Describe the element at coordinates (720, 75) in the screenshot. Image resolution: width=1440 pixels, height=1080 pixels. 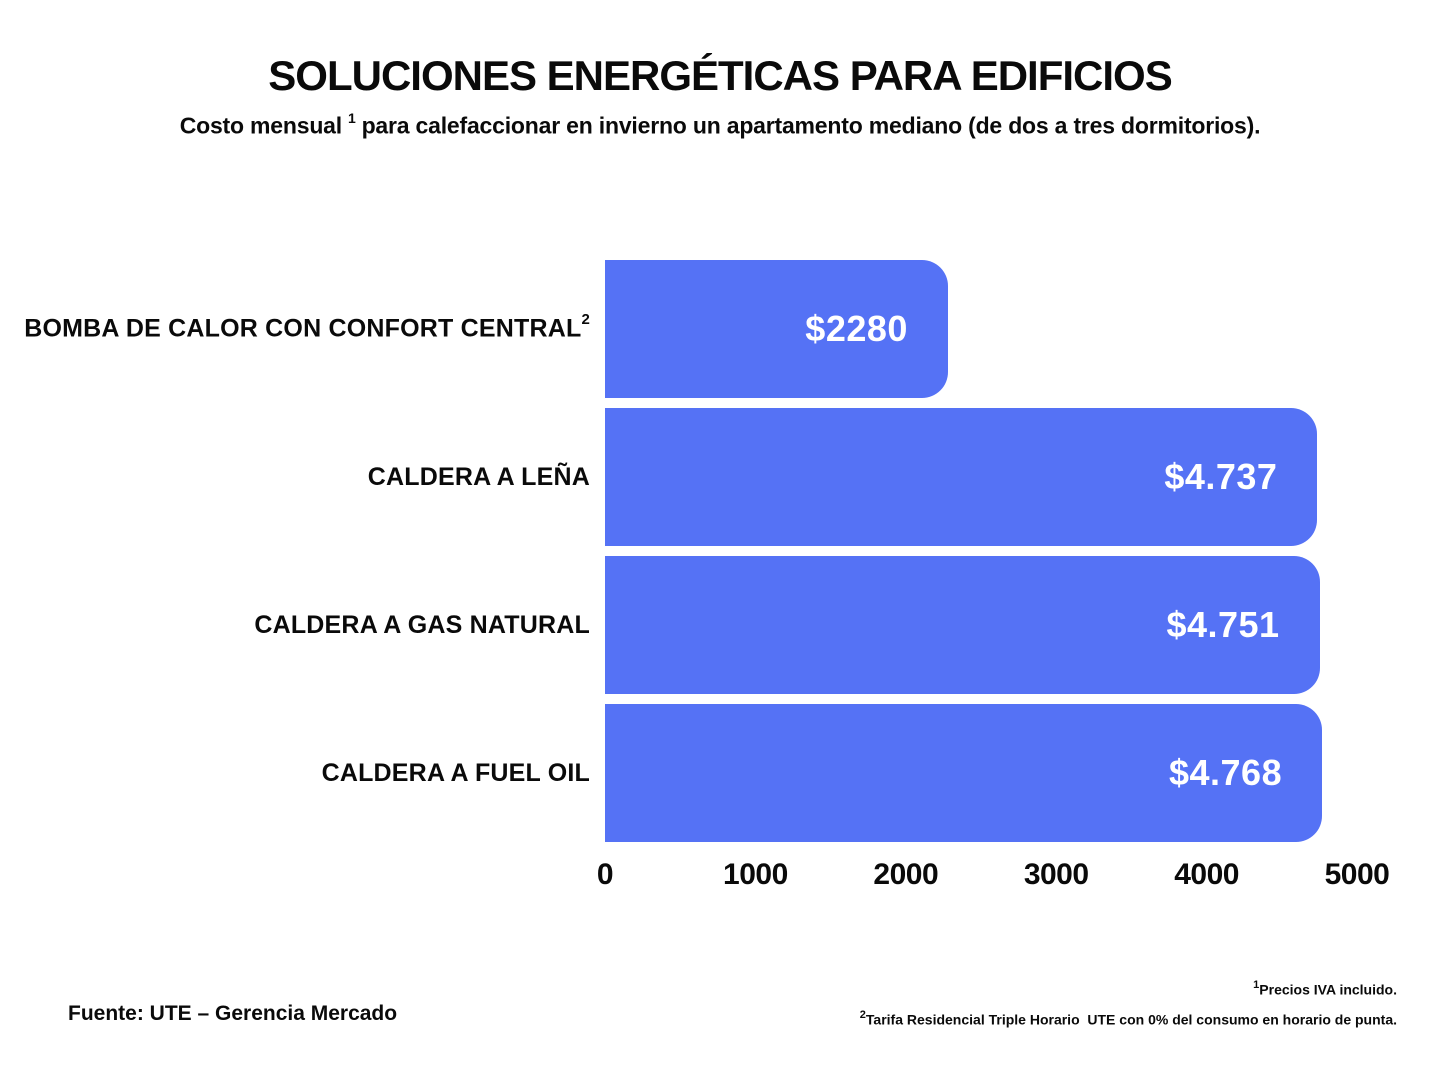
I see `page-title: SOLUCIONES ENERGÉTICAS PARA EDIFICIOS` at that location.